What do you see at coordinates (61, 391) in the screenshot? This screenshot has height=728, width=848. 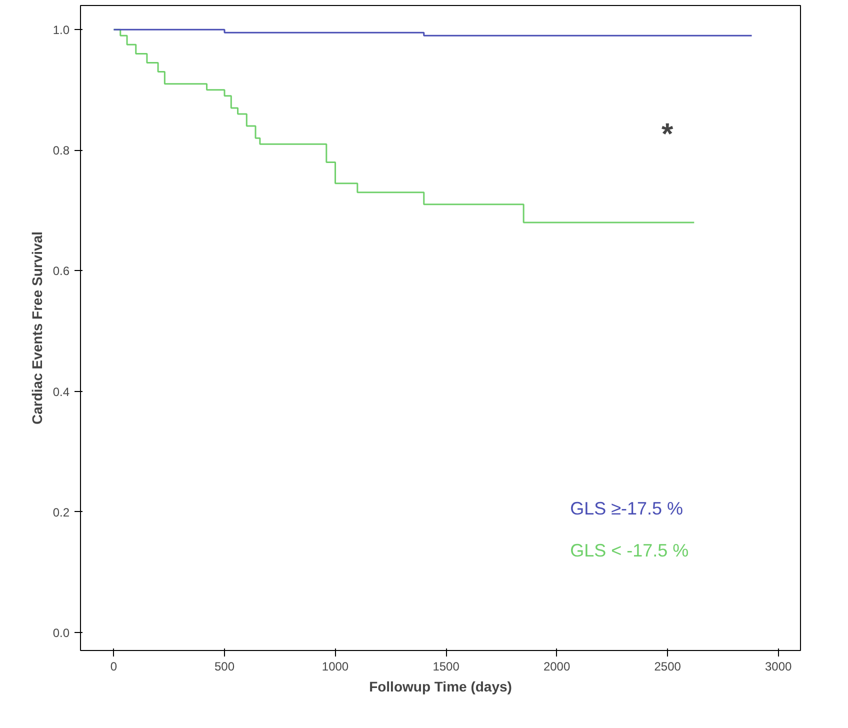 I see `y-tick-label: 0.4` at bounding box center [61, 391].